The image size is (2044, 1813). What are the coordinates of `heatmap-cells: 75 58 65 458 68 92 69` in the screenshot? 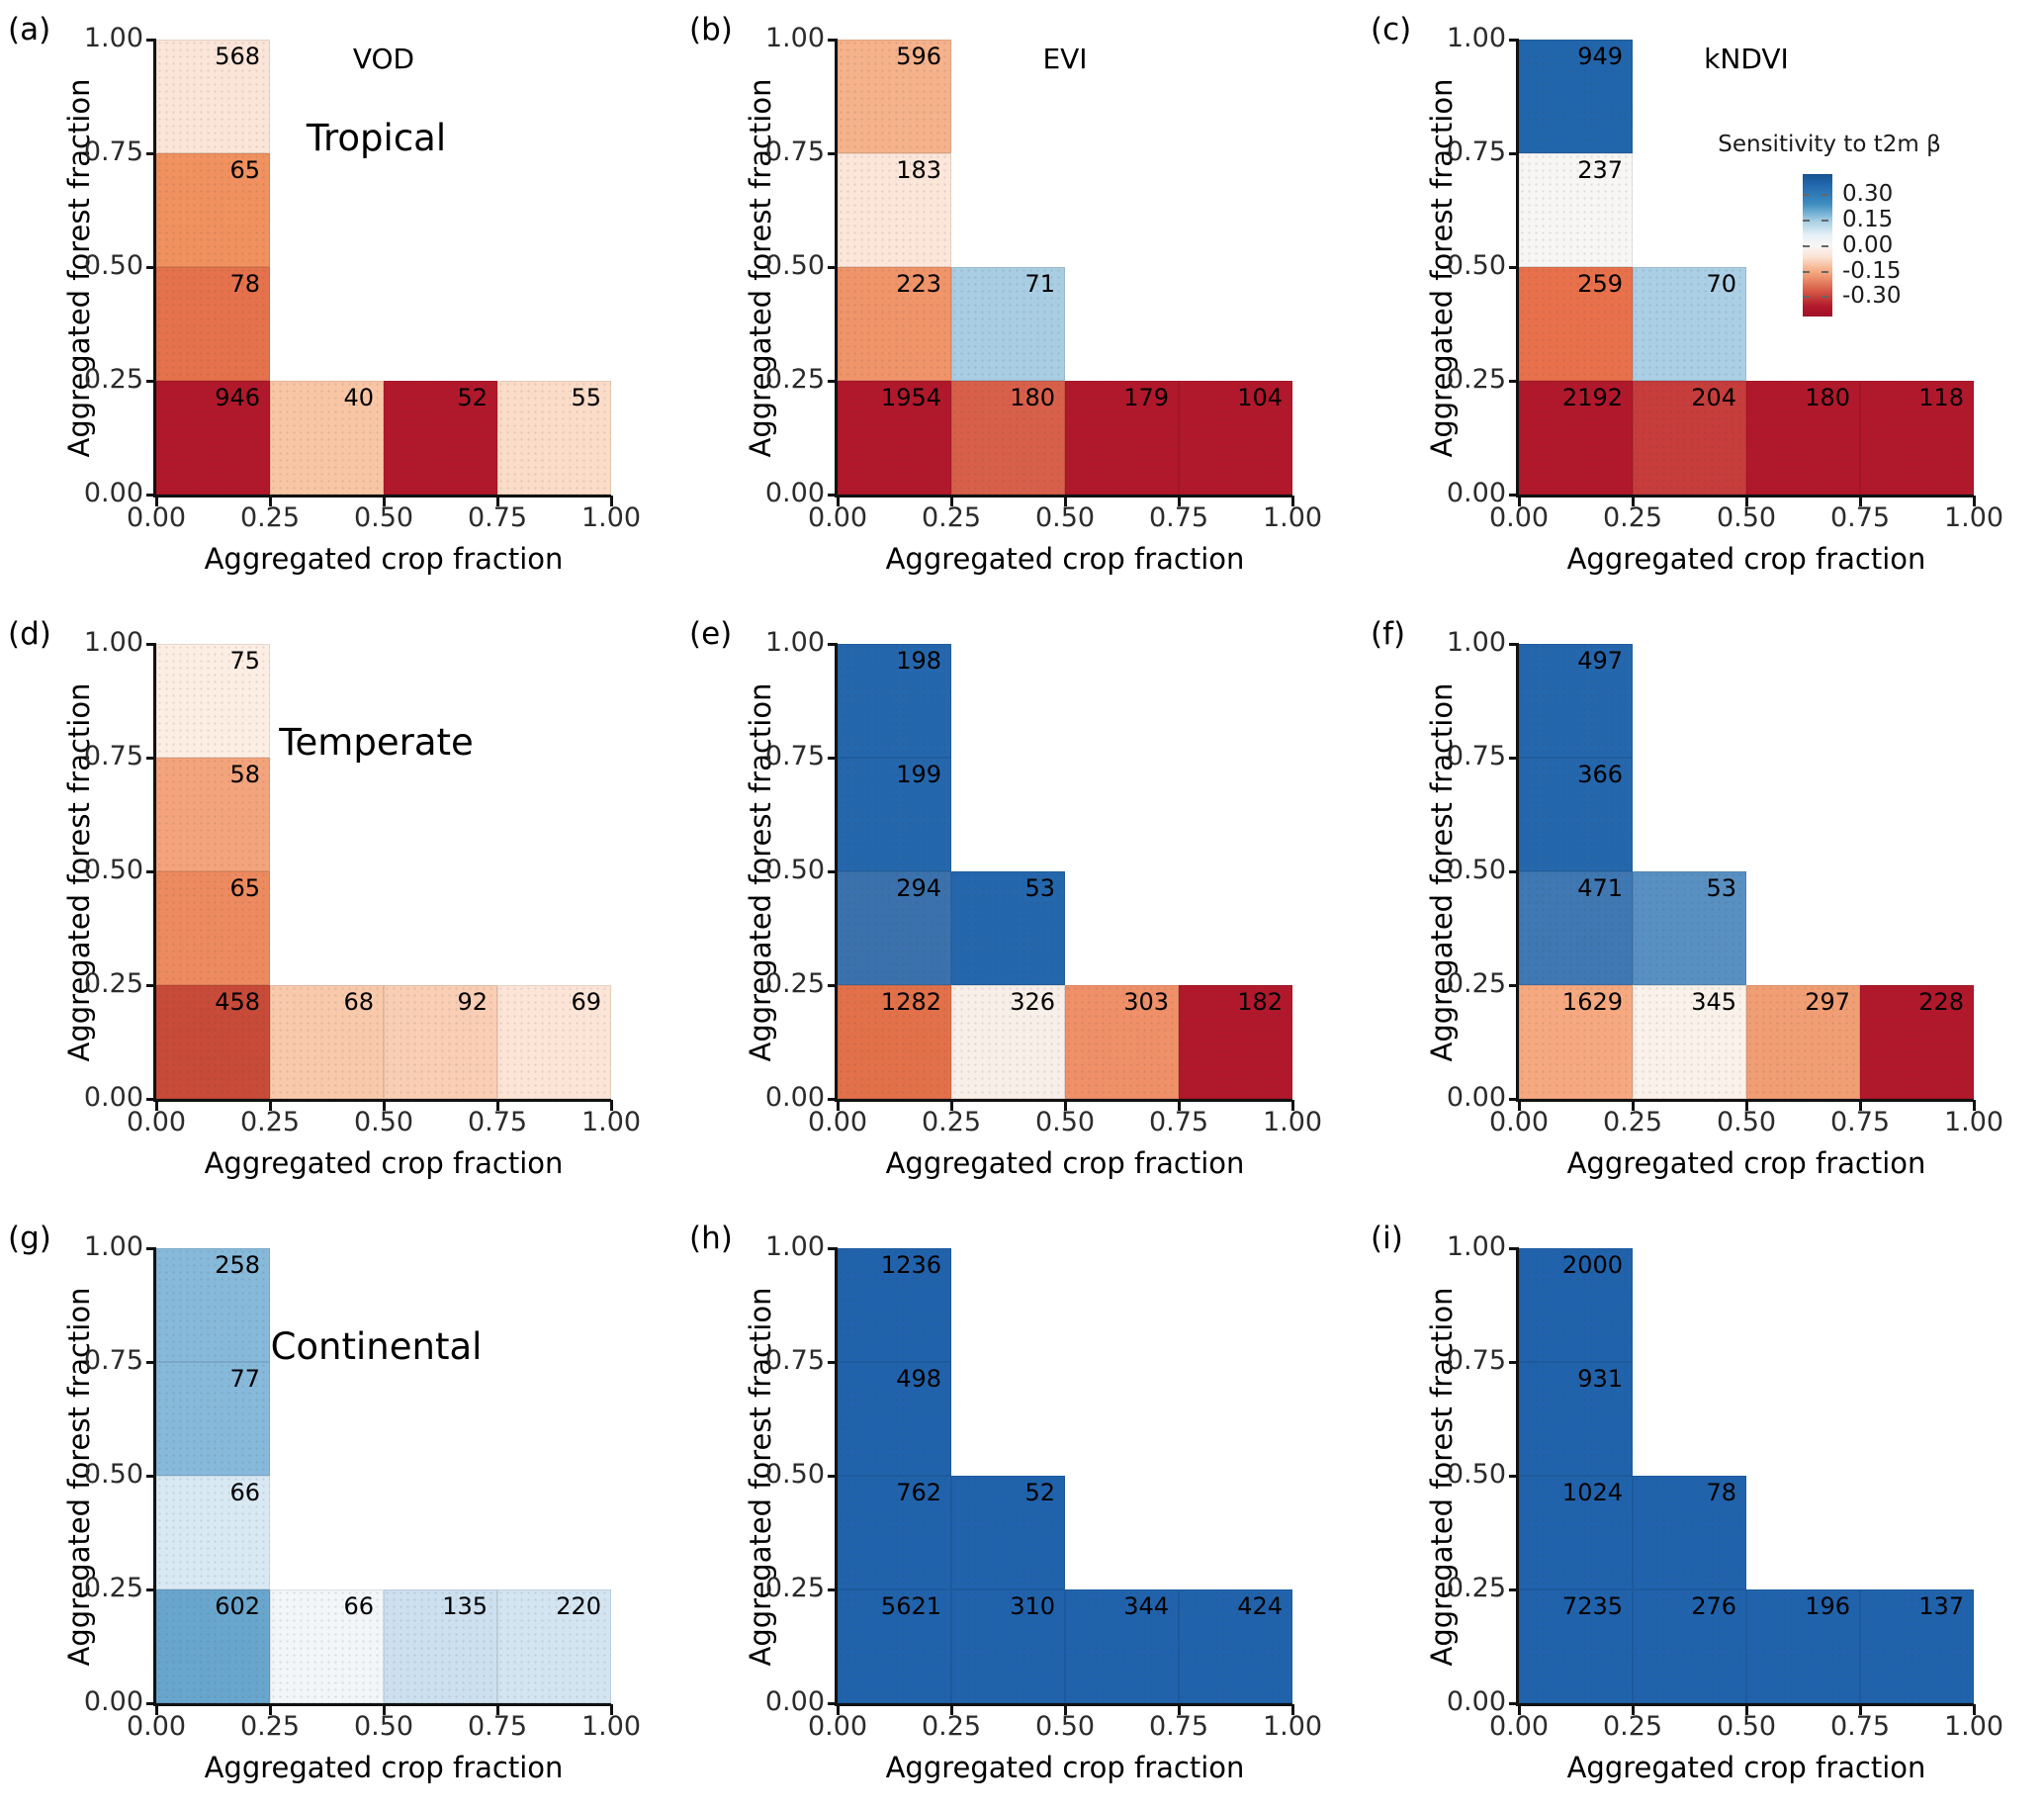 It's located at (383, 871).